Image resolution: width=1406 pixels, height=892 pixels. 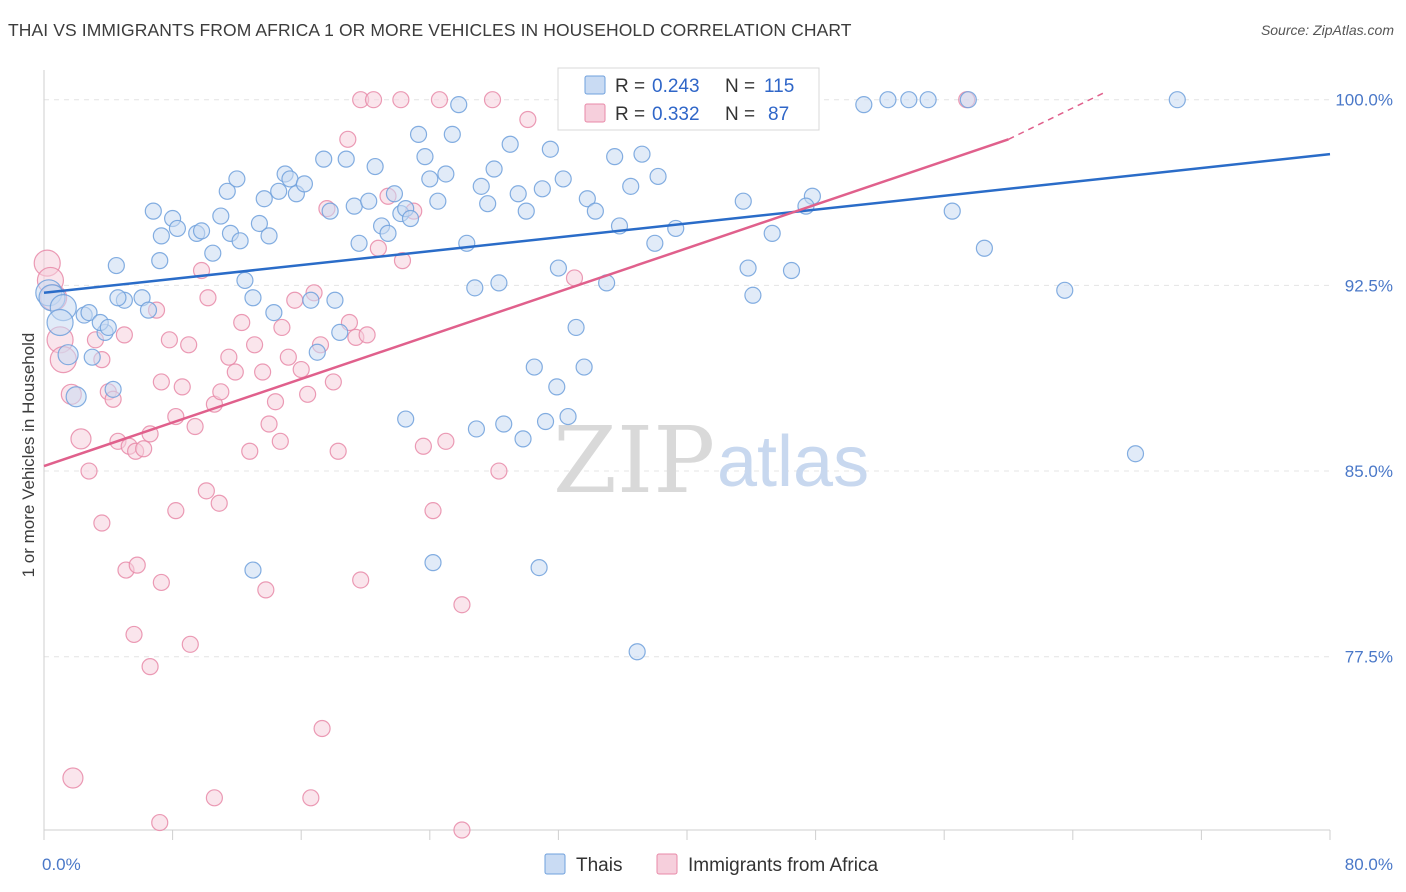 I want to click on watermark-zip: ZIP, so click(x=634, y=460).